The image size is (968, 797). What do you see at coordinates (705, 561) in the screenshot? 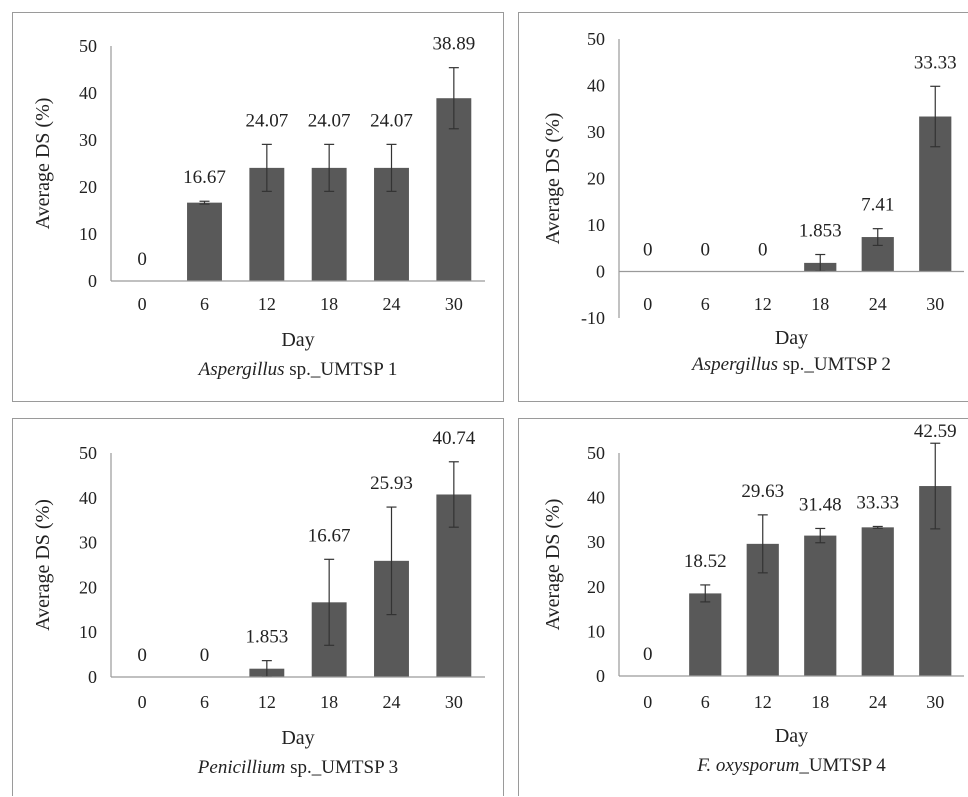
I see `data-label: 18.52` at bounding box center [705, 561].